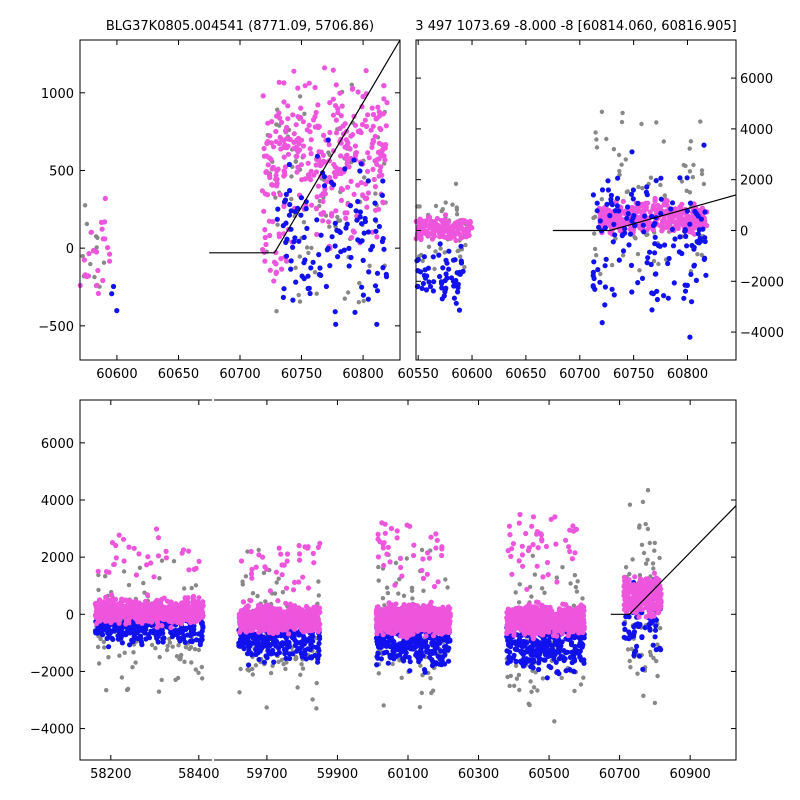 The height and width of the screenshot is (800, 800). What do you see at coordinates (240, 26) in the screenshot?
I see `panel-title-top-left: BLG37K0805.004541 (8771.09, 5706.86)` at bounding box center [240, 26].